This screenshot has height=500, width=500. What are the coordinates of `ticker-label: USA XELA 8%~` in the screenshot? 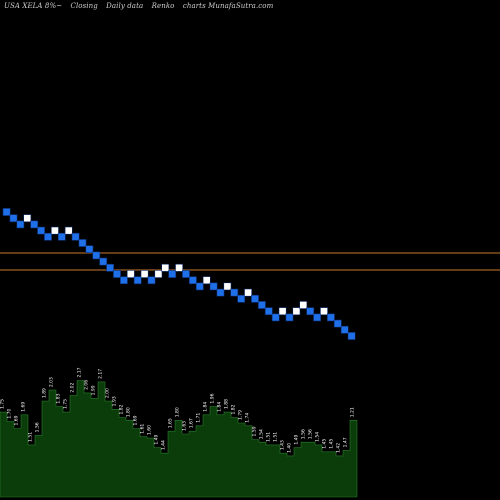 It's located at (33, 6).